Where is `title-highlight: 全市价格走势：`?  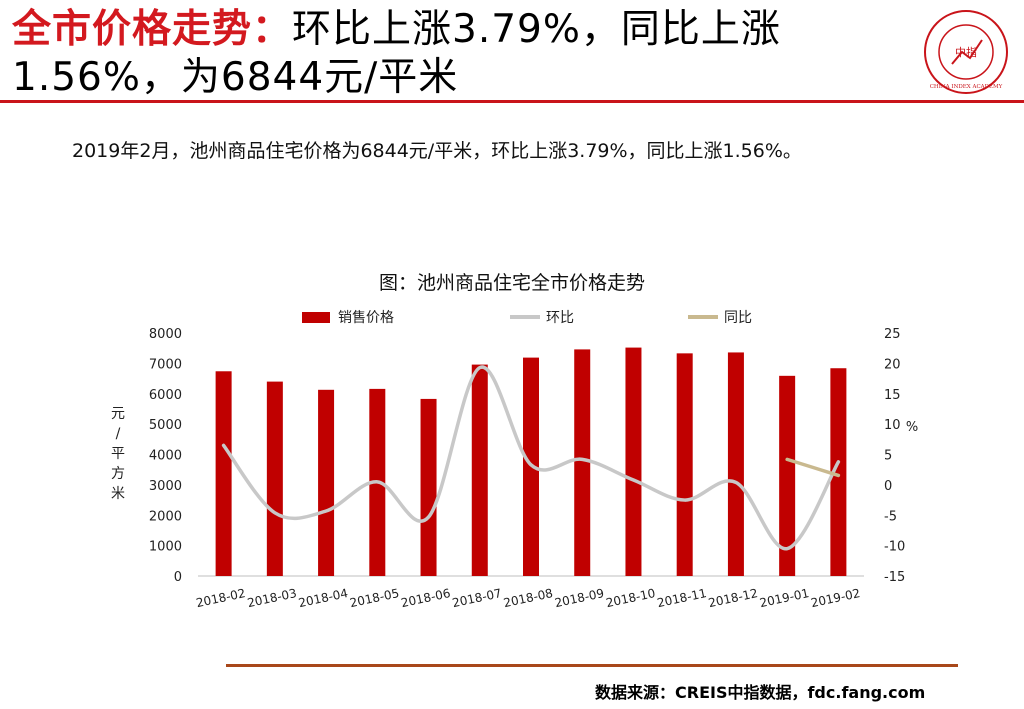 title-highlight: 全市价格走势： is located at coordinates (152, 29).